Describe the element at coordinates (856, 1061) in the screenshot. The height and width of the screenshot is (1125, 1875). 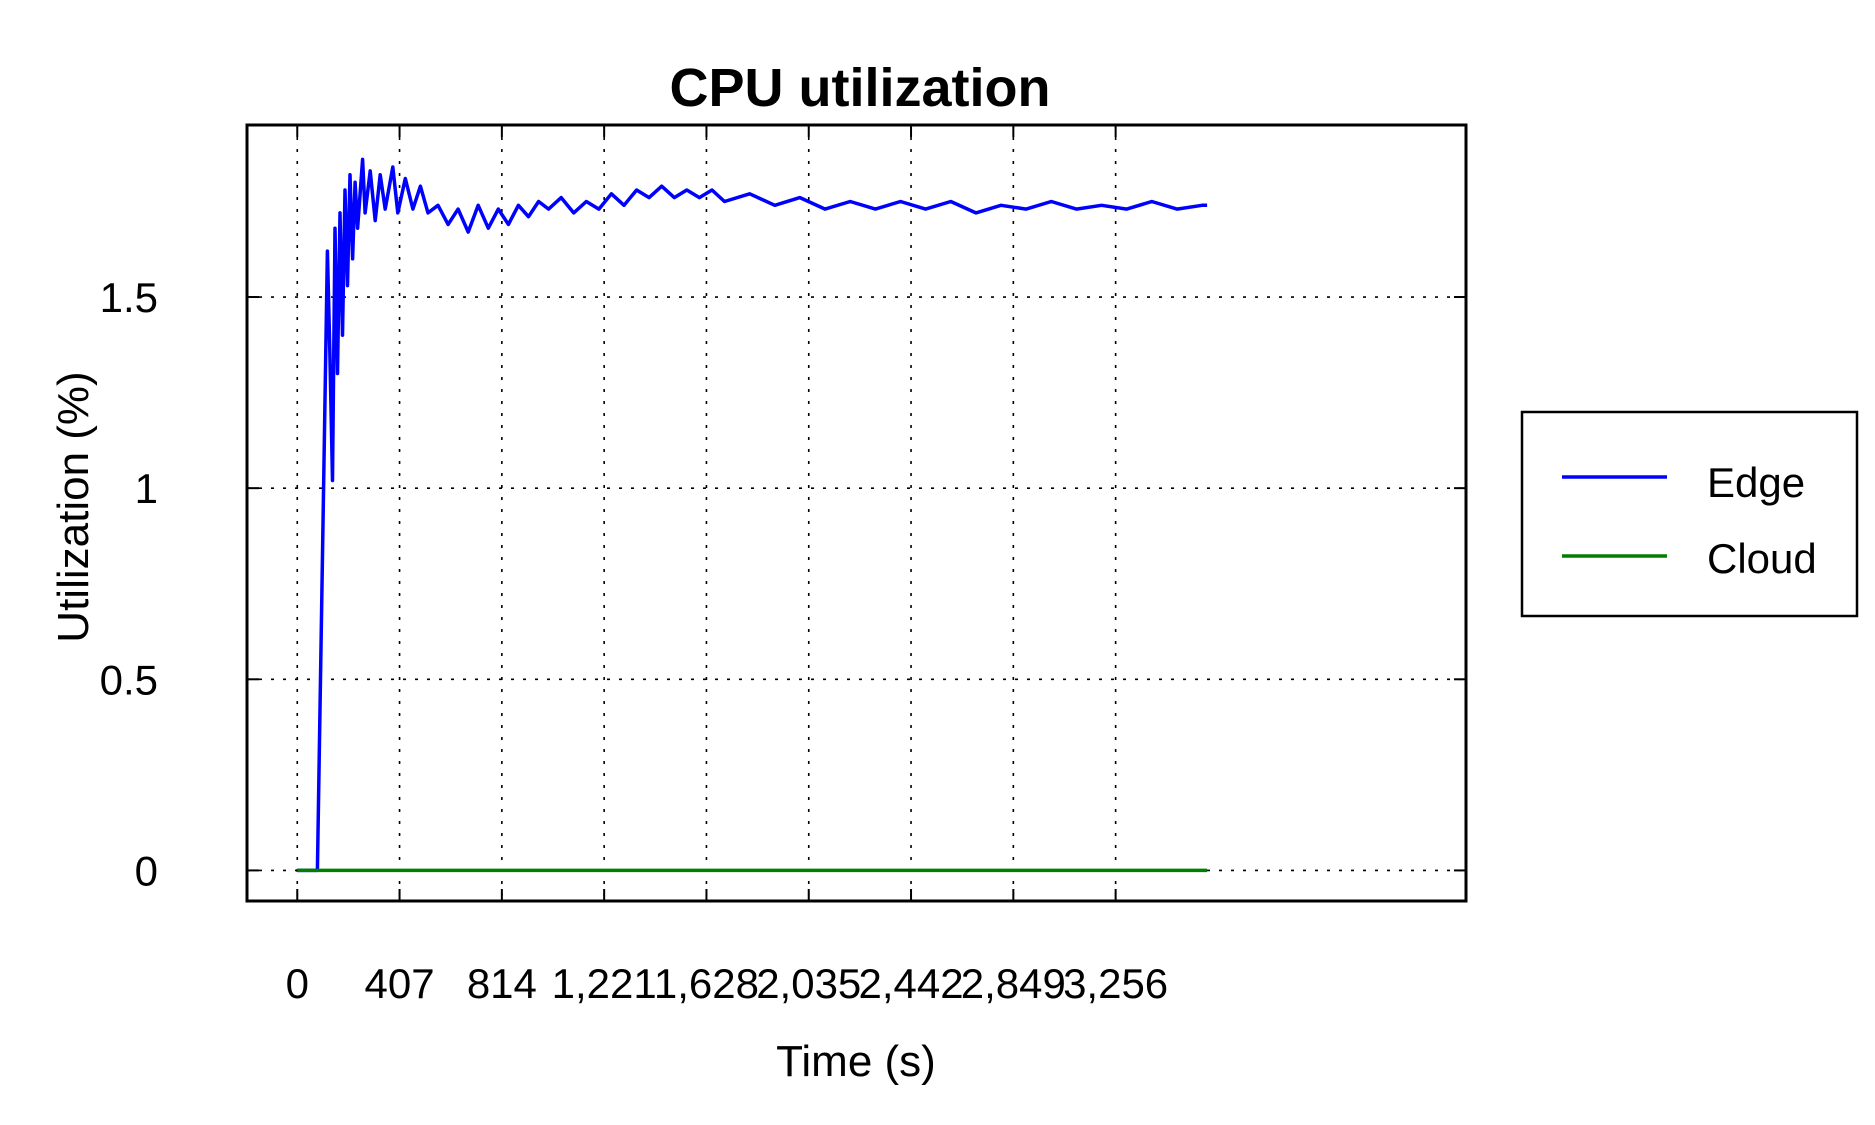
I see `x-axis-label: Time (s)` at that location.